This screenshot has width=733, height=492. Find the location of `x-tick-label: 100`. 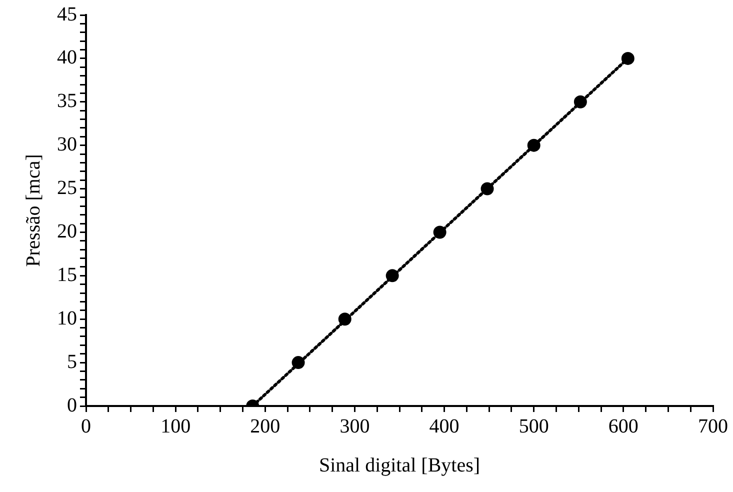

x-tick-label: 100 is located at coordinates (175, 426).